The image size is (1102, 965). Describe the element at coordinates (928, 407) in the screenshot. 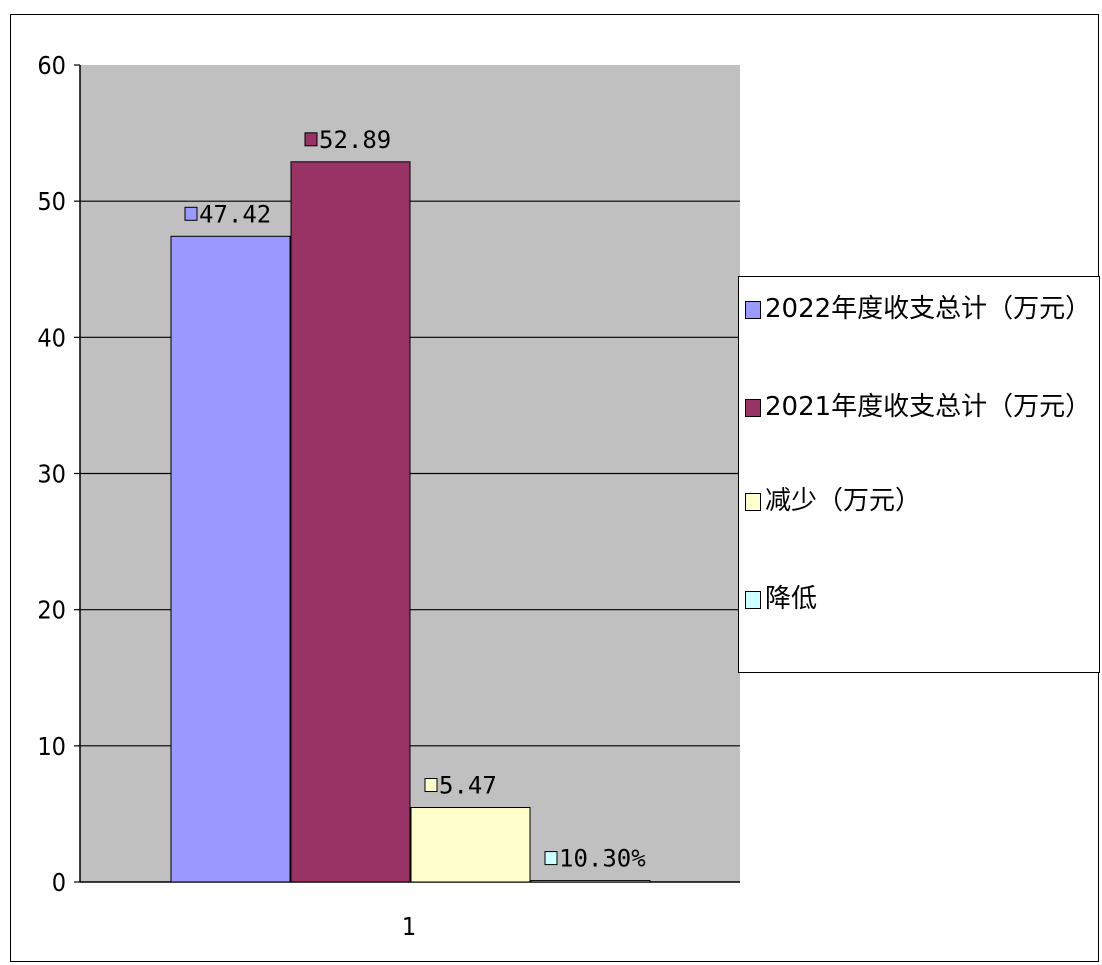

I see `legend-label-2021: 2021年度收支总计（万元）` at that location.